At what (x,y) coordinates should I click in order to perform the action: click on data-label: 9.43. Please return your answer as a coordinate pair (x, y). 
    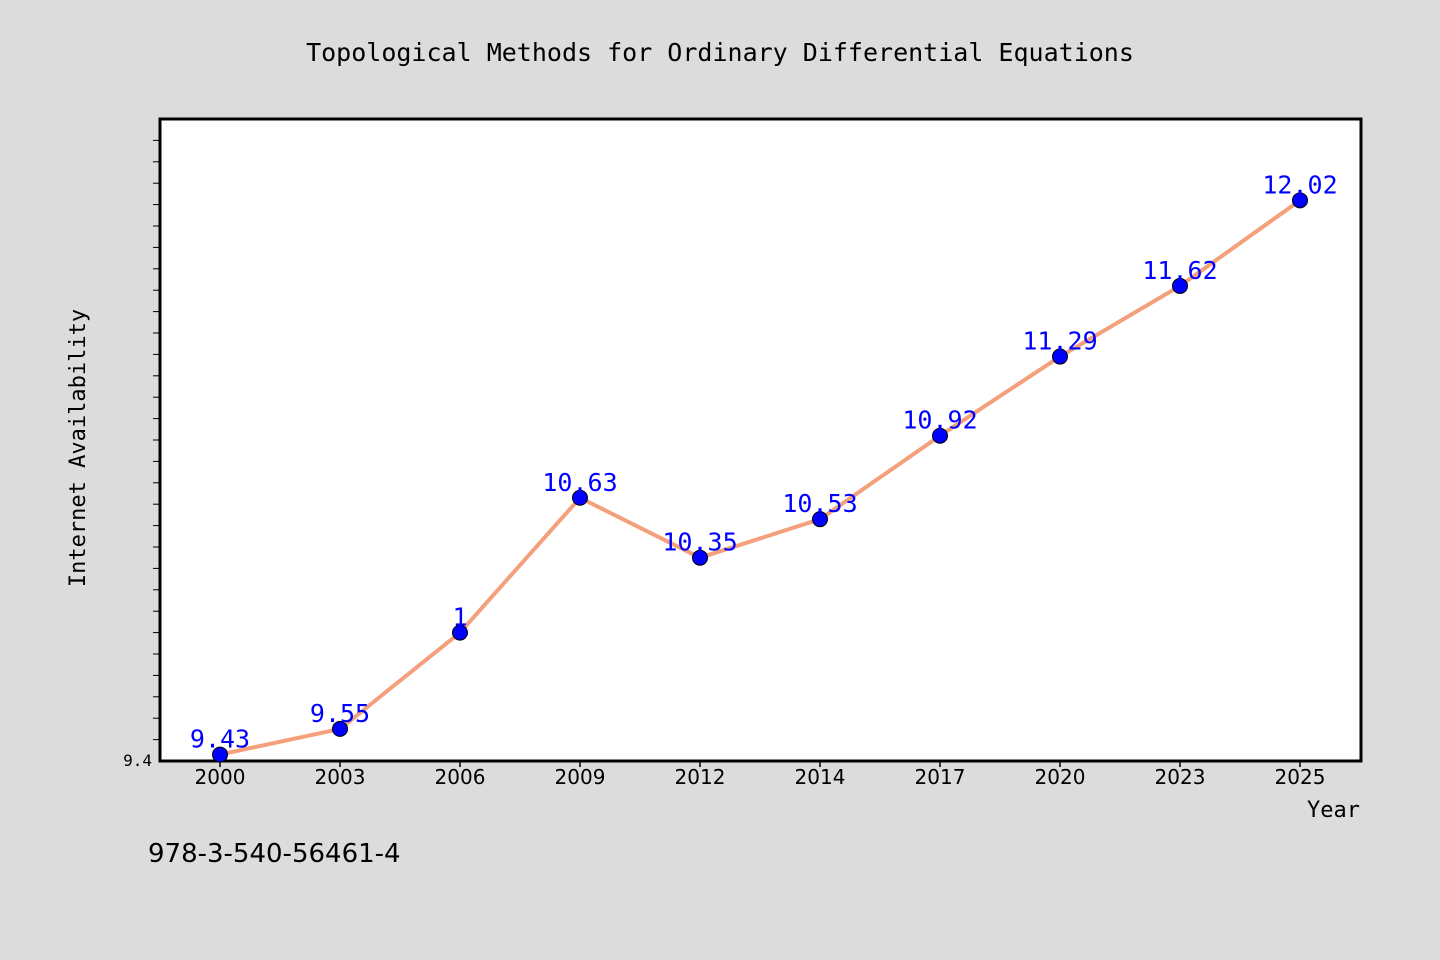
    Looking at the image, I should click on (220, 739).